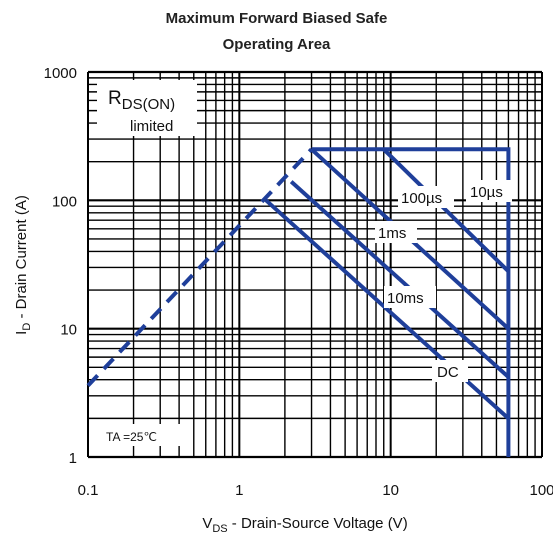  Describe the element at coordinates (405, 298) in the screenshot. I see `label-10ms: 10ms` at that location.